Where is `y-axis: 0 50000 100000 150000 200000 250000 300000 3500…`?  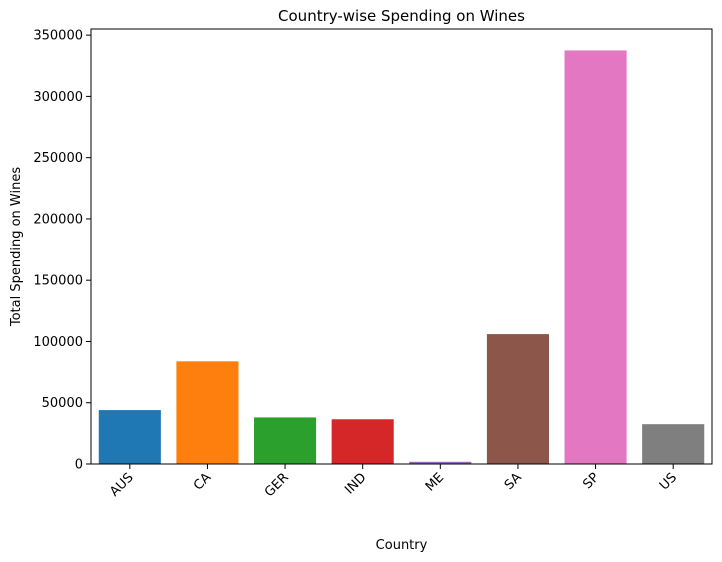 y-axis: 0 50000 100000 150000 200000 250000 300000 3500… is located at coordinates (62, 251).